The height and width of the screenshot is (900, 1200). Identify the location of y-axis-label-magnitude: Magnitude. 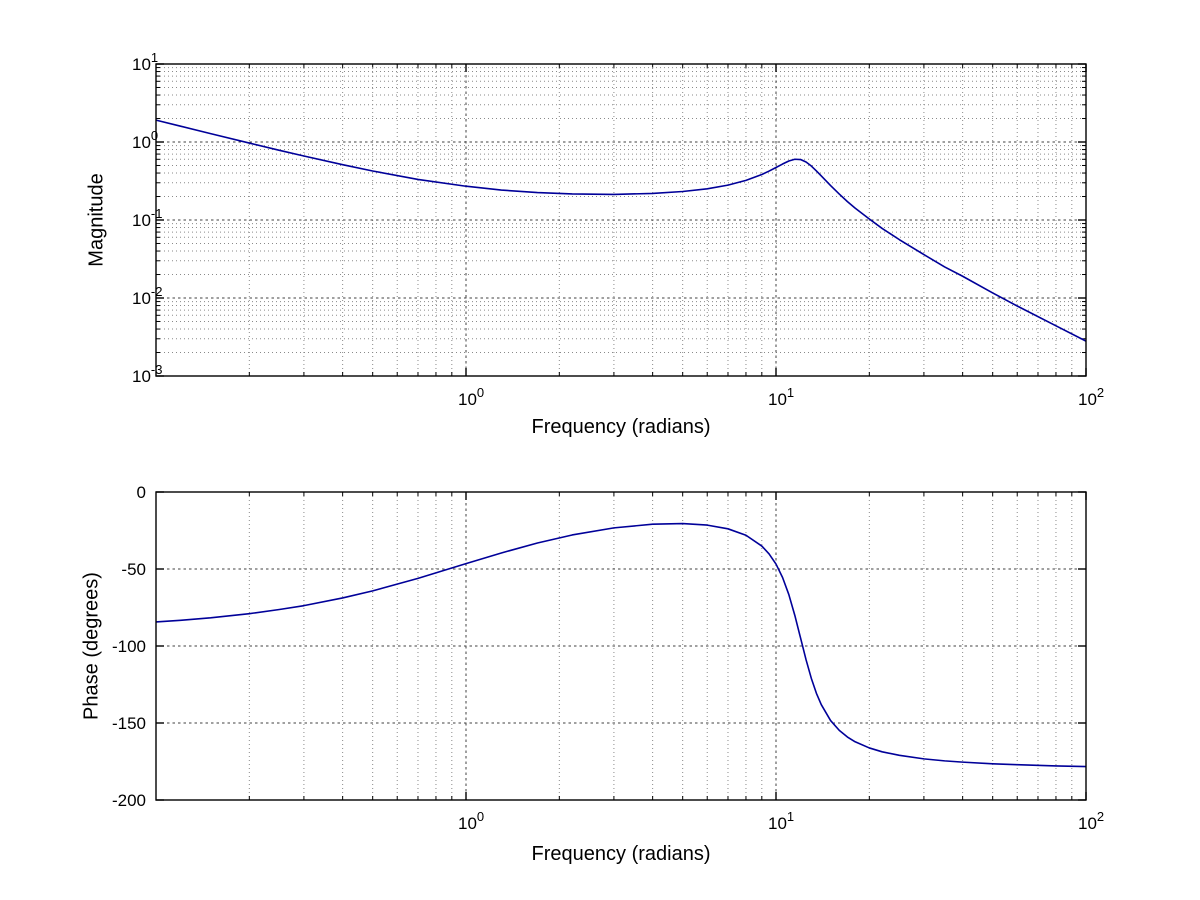
(96, 220).